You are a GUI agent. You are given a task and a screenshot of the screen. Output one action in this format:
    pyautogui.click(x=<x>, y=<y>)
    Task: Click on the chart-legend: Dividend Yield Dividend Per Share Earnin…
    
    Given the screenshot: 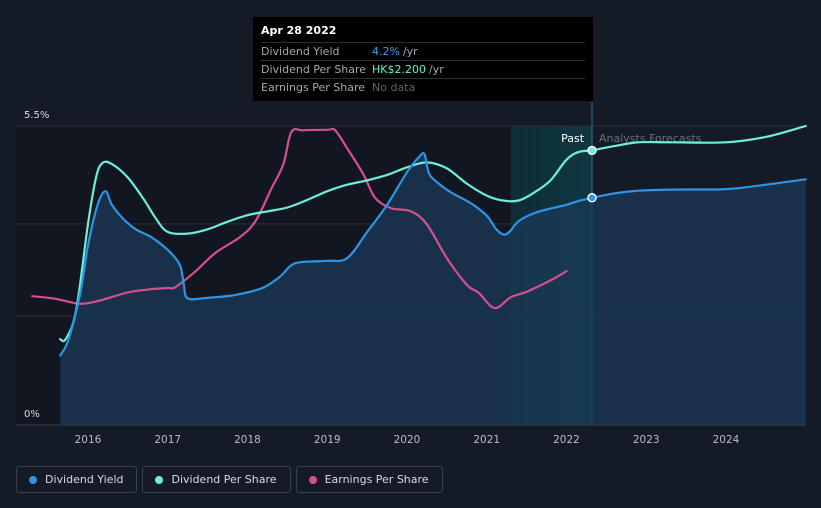 What is the action you would take?
    pyautogui.click(x=229, y=479)
    